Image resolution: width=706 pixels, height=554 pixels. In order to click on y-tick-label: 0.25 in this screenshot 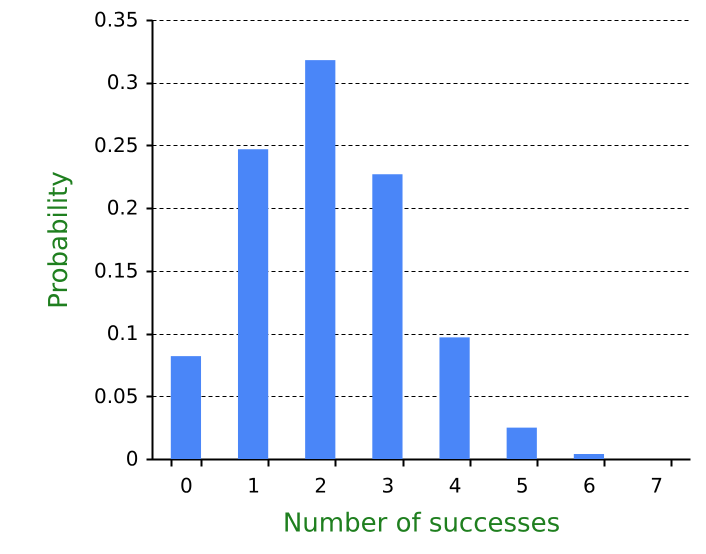, I will do `click(116, 144)`.